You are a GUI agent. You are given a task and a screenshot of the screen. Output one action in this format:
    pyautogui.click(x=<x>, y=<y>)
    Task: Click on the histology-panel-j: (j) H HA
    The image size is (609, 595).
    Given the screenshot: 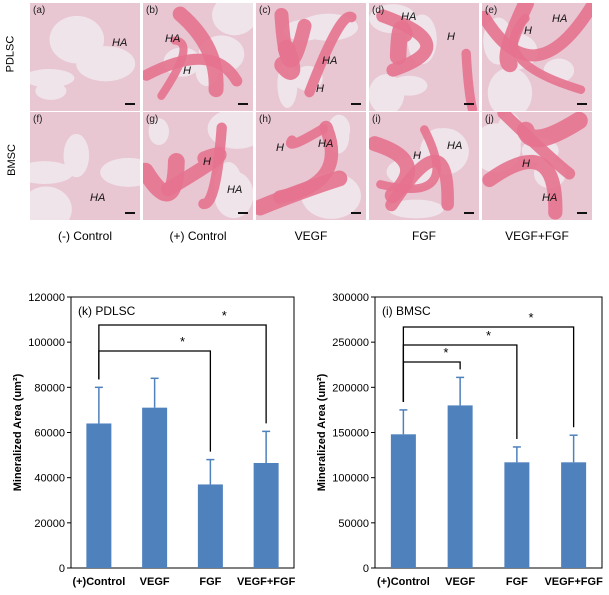 What is the action you would take?
    pyautogui.click(x=537, y=166)
    